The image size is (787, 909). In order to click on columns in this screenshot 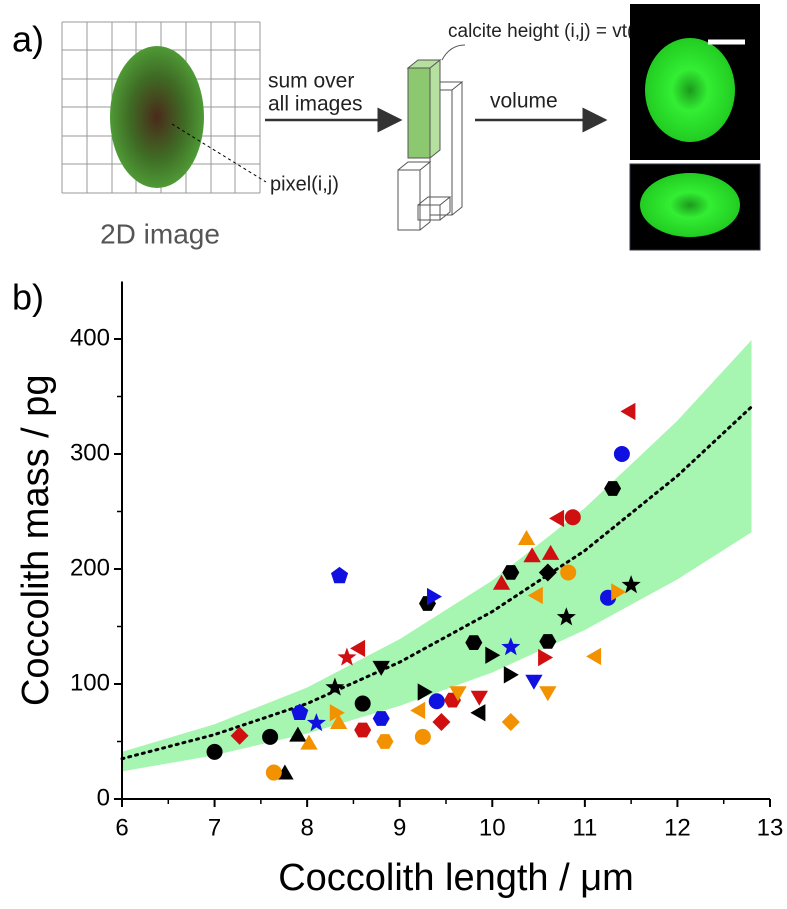, I will do `click(430, 156)`.